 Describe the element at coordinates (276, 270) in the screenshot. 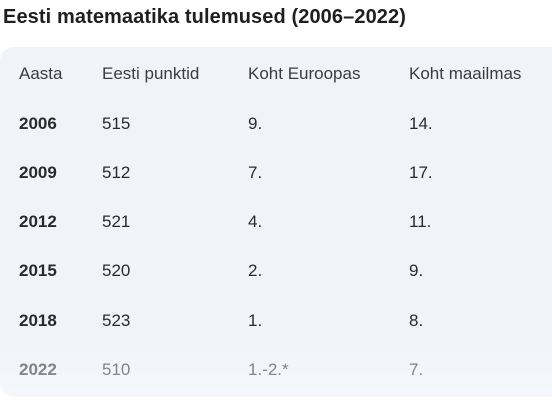

I see `table-row: 2015 520 2. 9.` at that location.